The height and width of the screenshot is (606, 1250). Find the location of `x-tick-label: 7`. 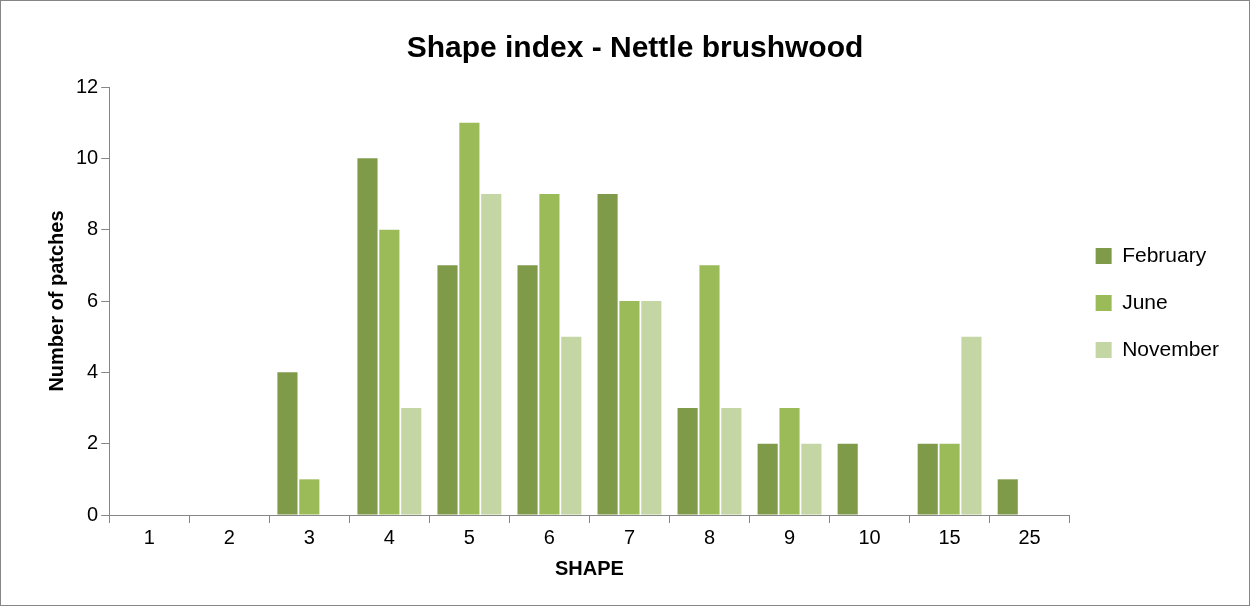

x-tick-label: 7 is located at coordinates (629, 536).